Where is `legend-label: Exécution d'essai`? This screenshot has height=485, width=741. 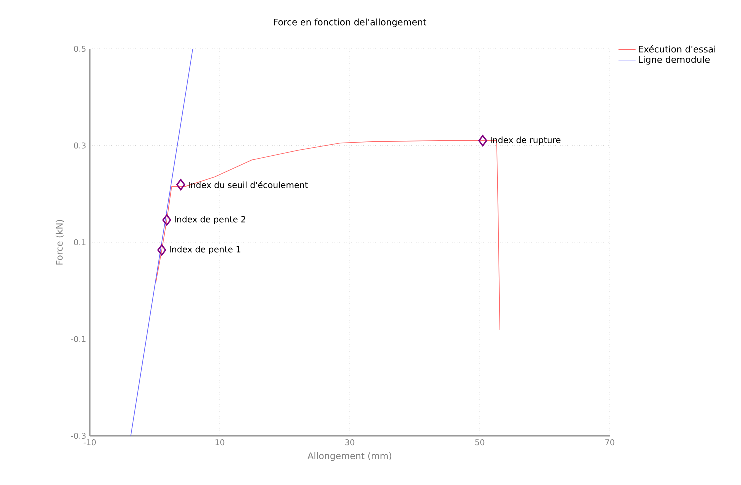
legend-label: Exécution d'essai is located at coordinates (677, 49).